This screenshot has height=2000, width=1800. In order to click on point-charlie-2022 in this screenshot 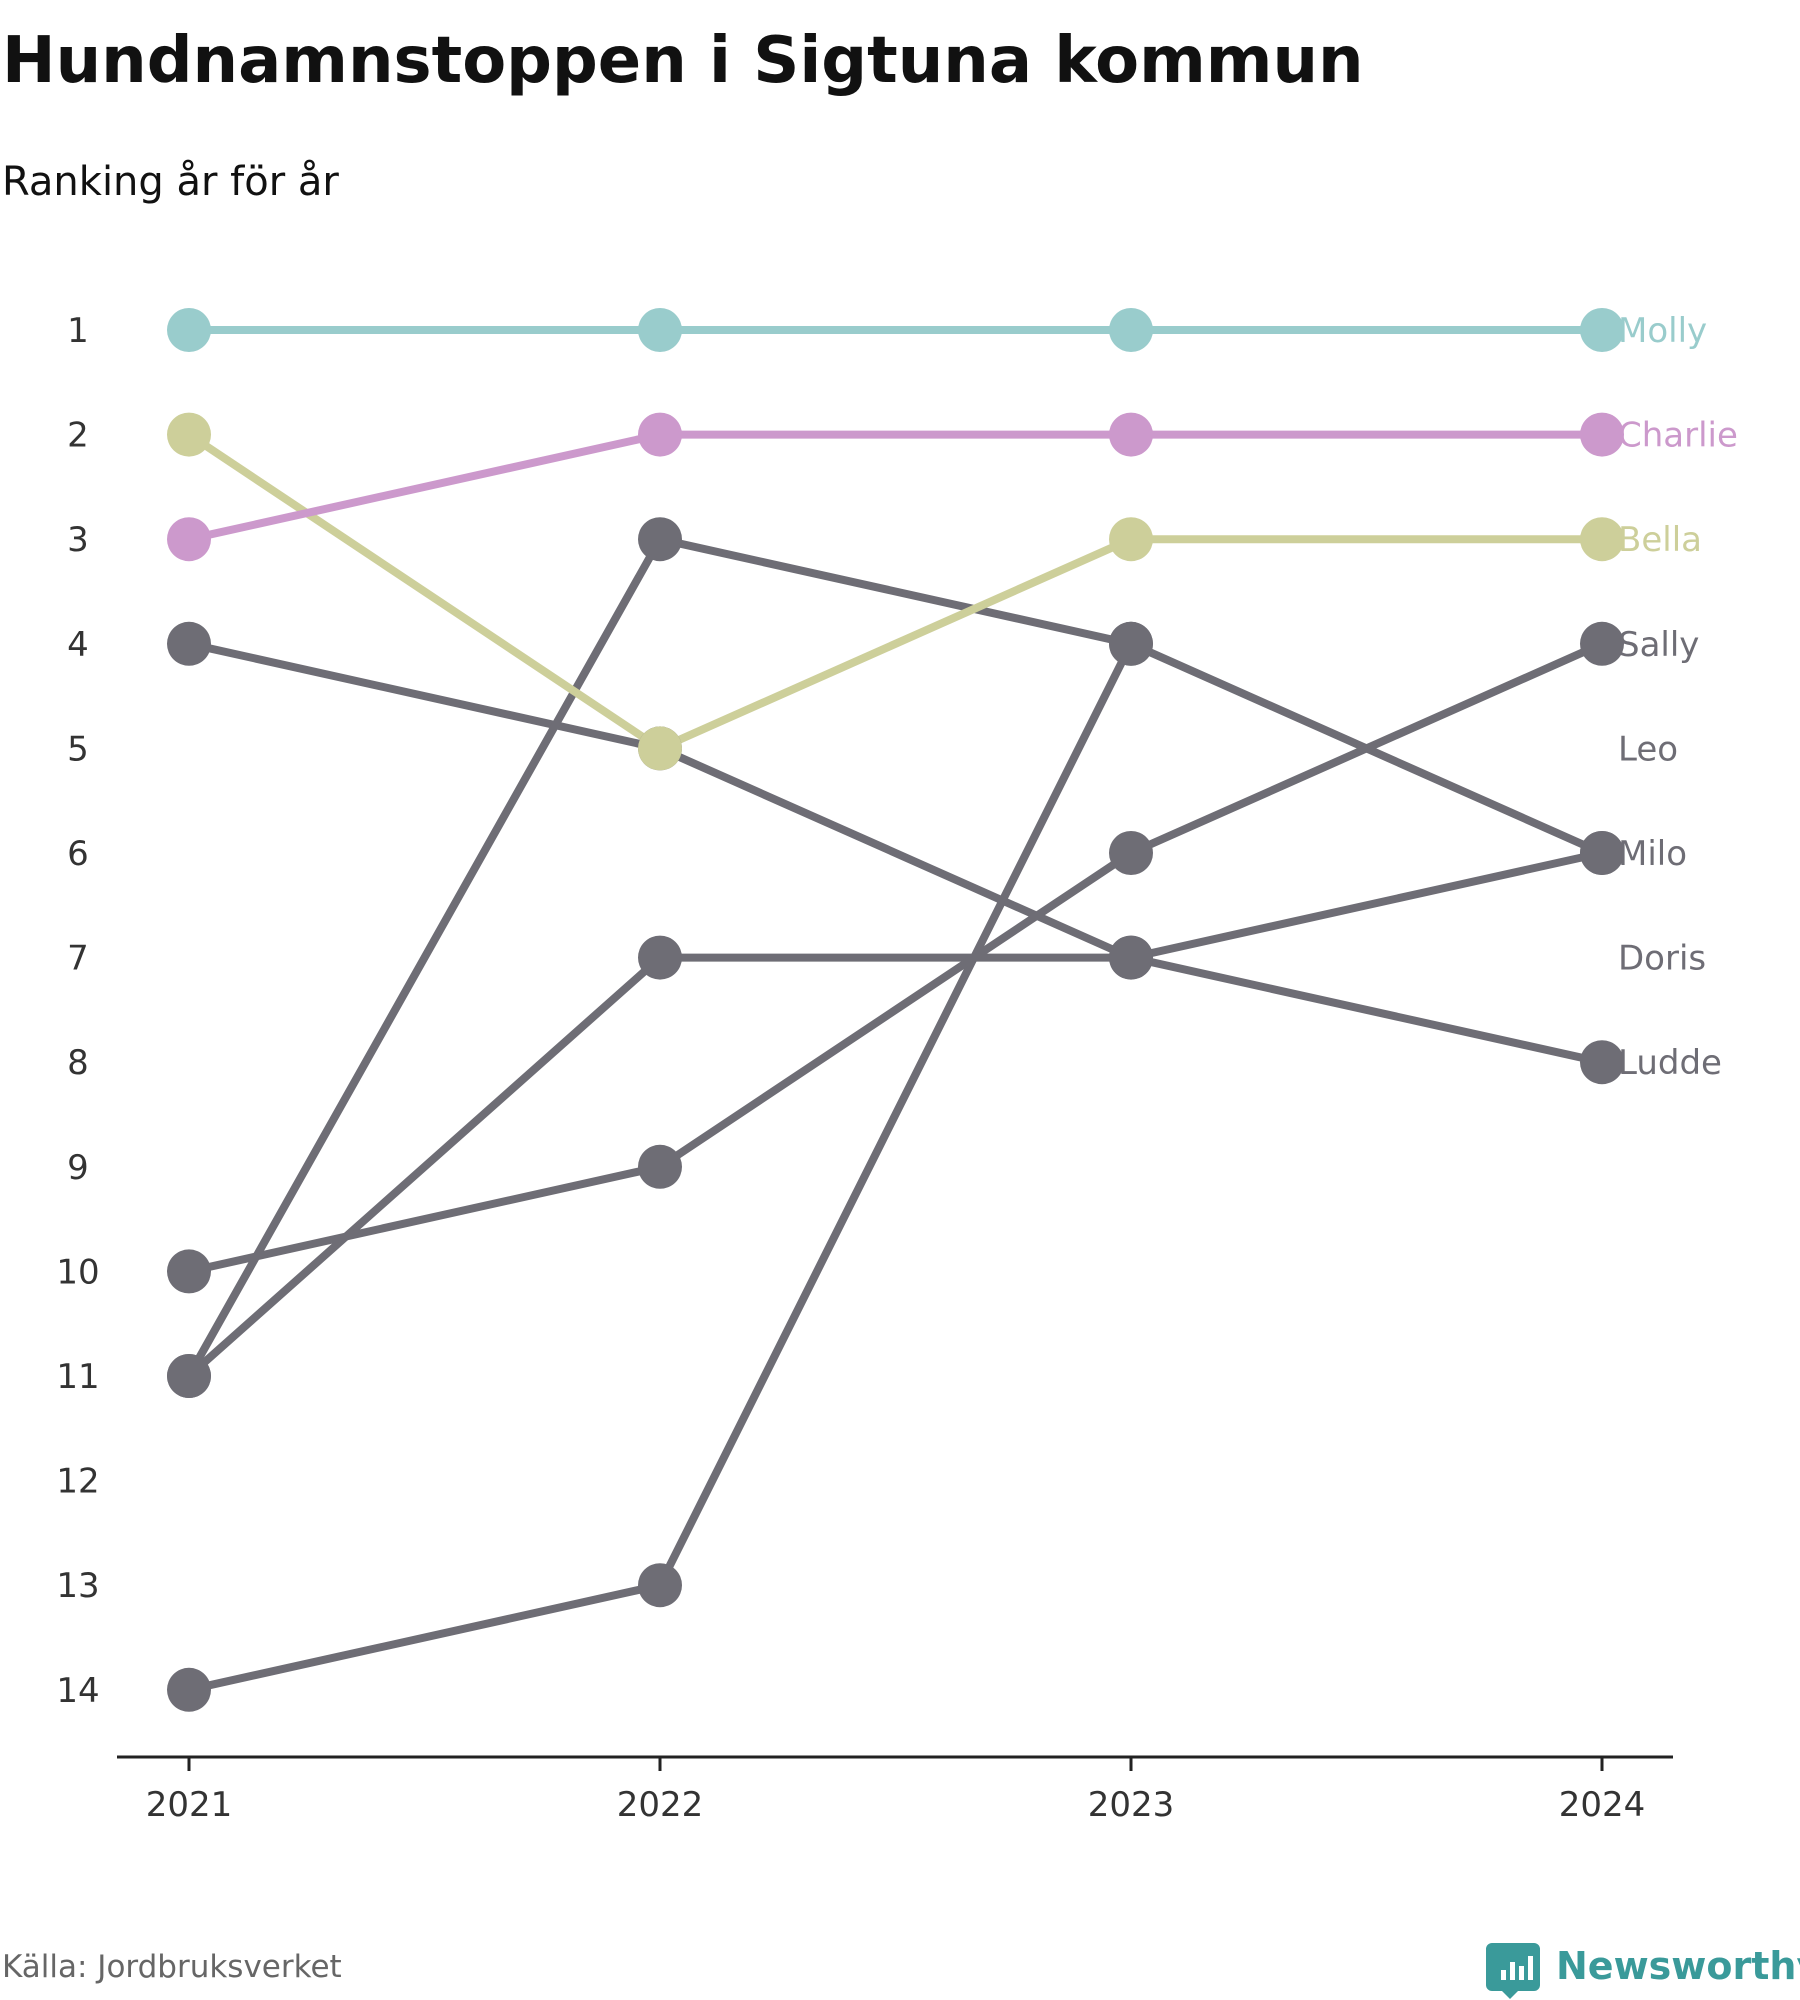, I will do `click(660, 434)`.